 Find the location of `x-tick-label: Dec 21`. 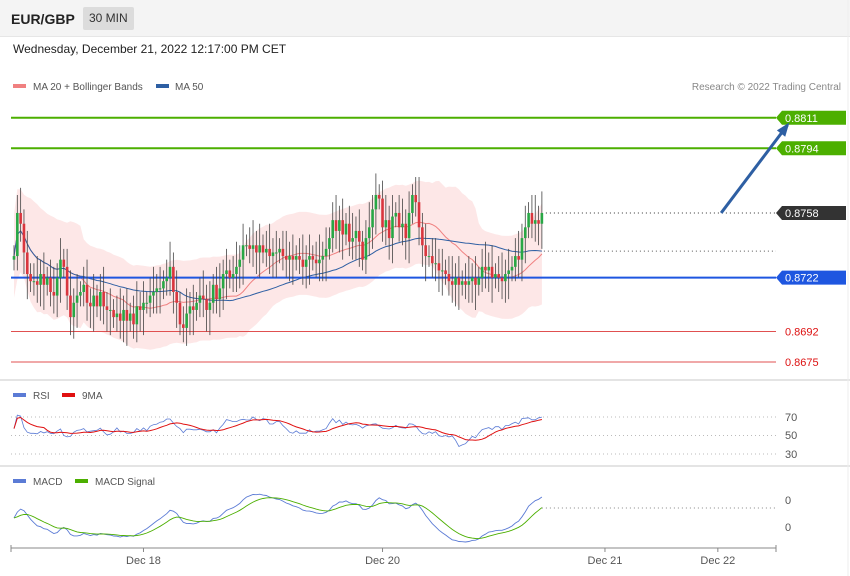

x-tick-label: Dec 21 is located at coordinates (605, 561).